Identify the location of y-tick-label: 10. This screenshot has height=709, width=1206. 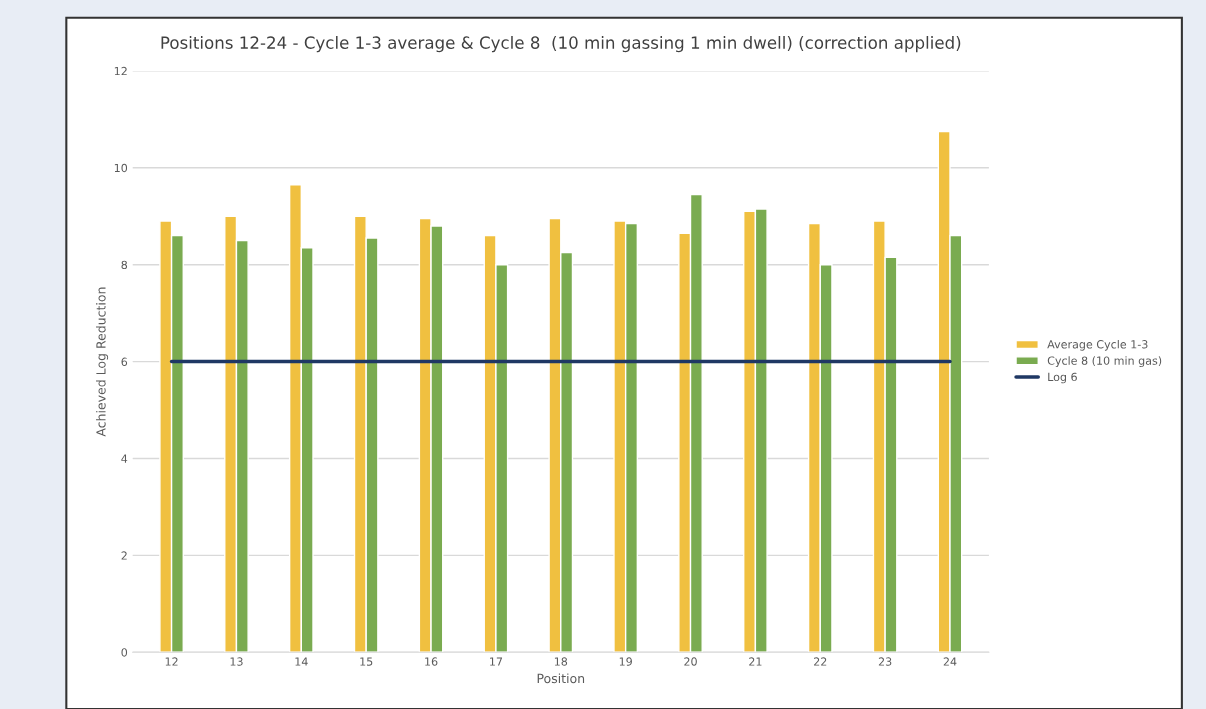
(121, 168).